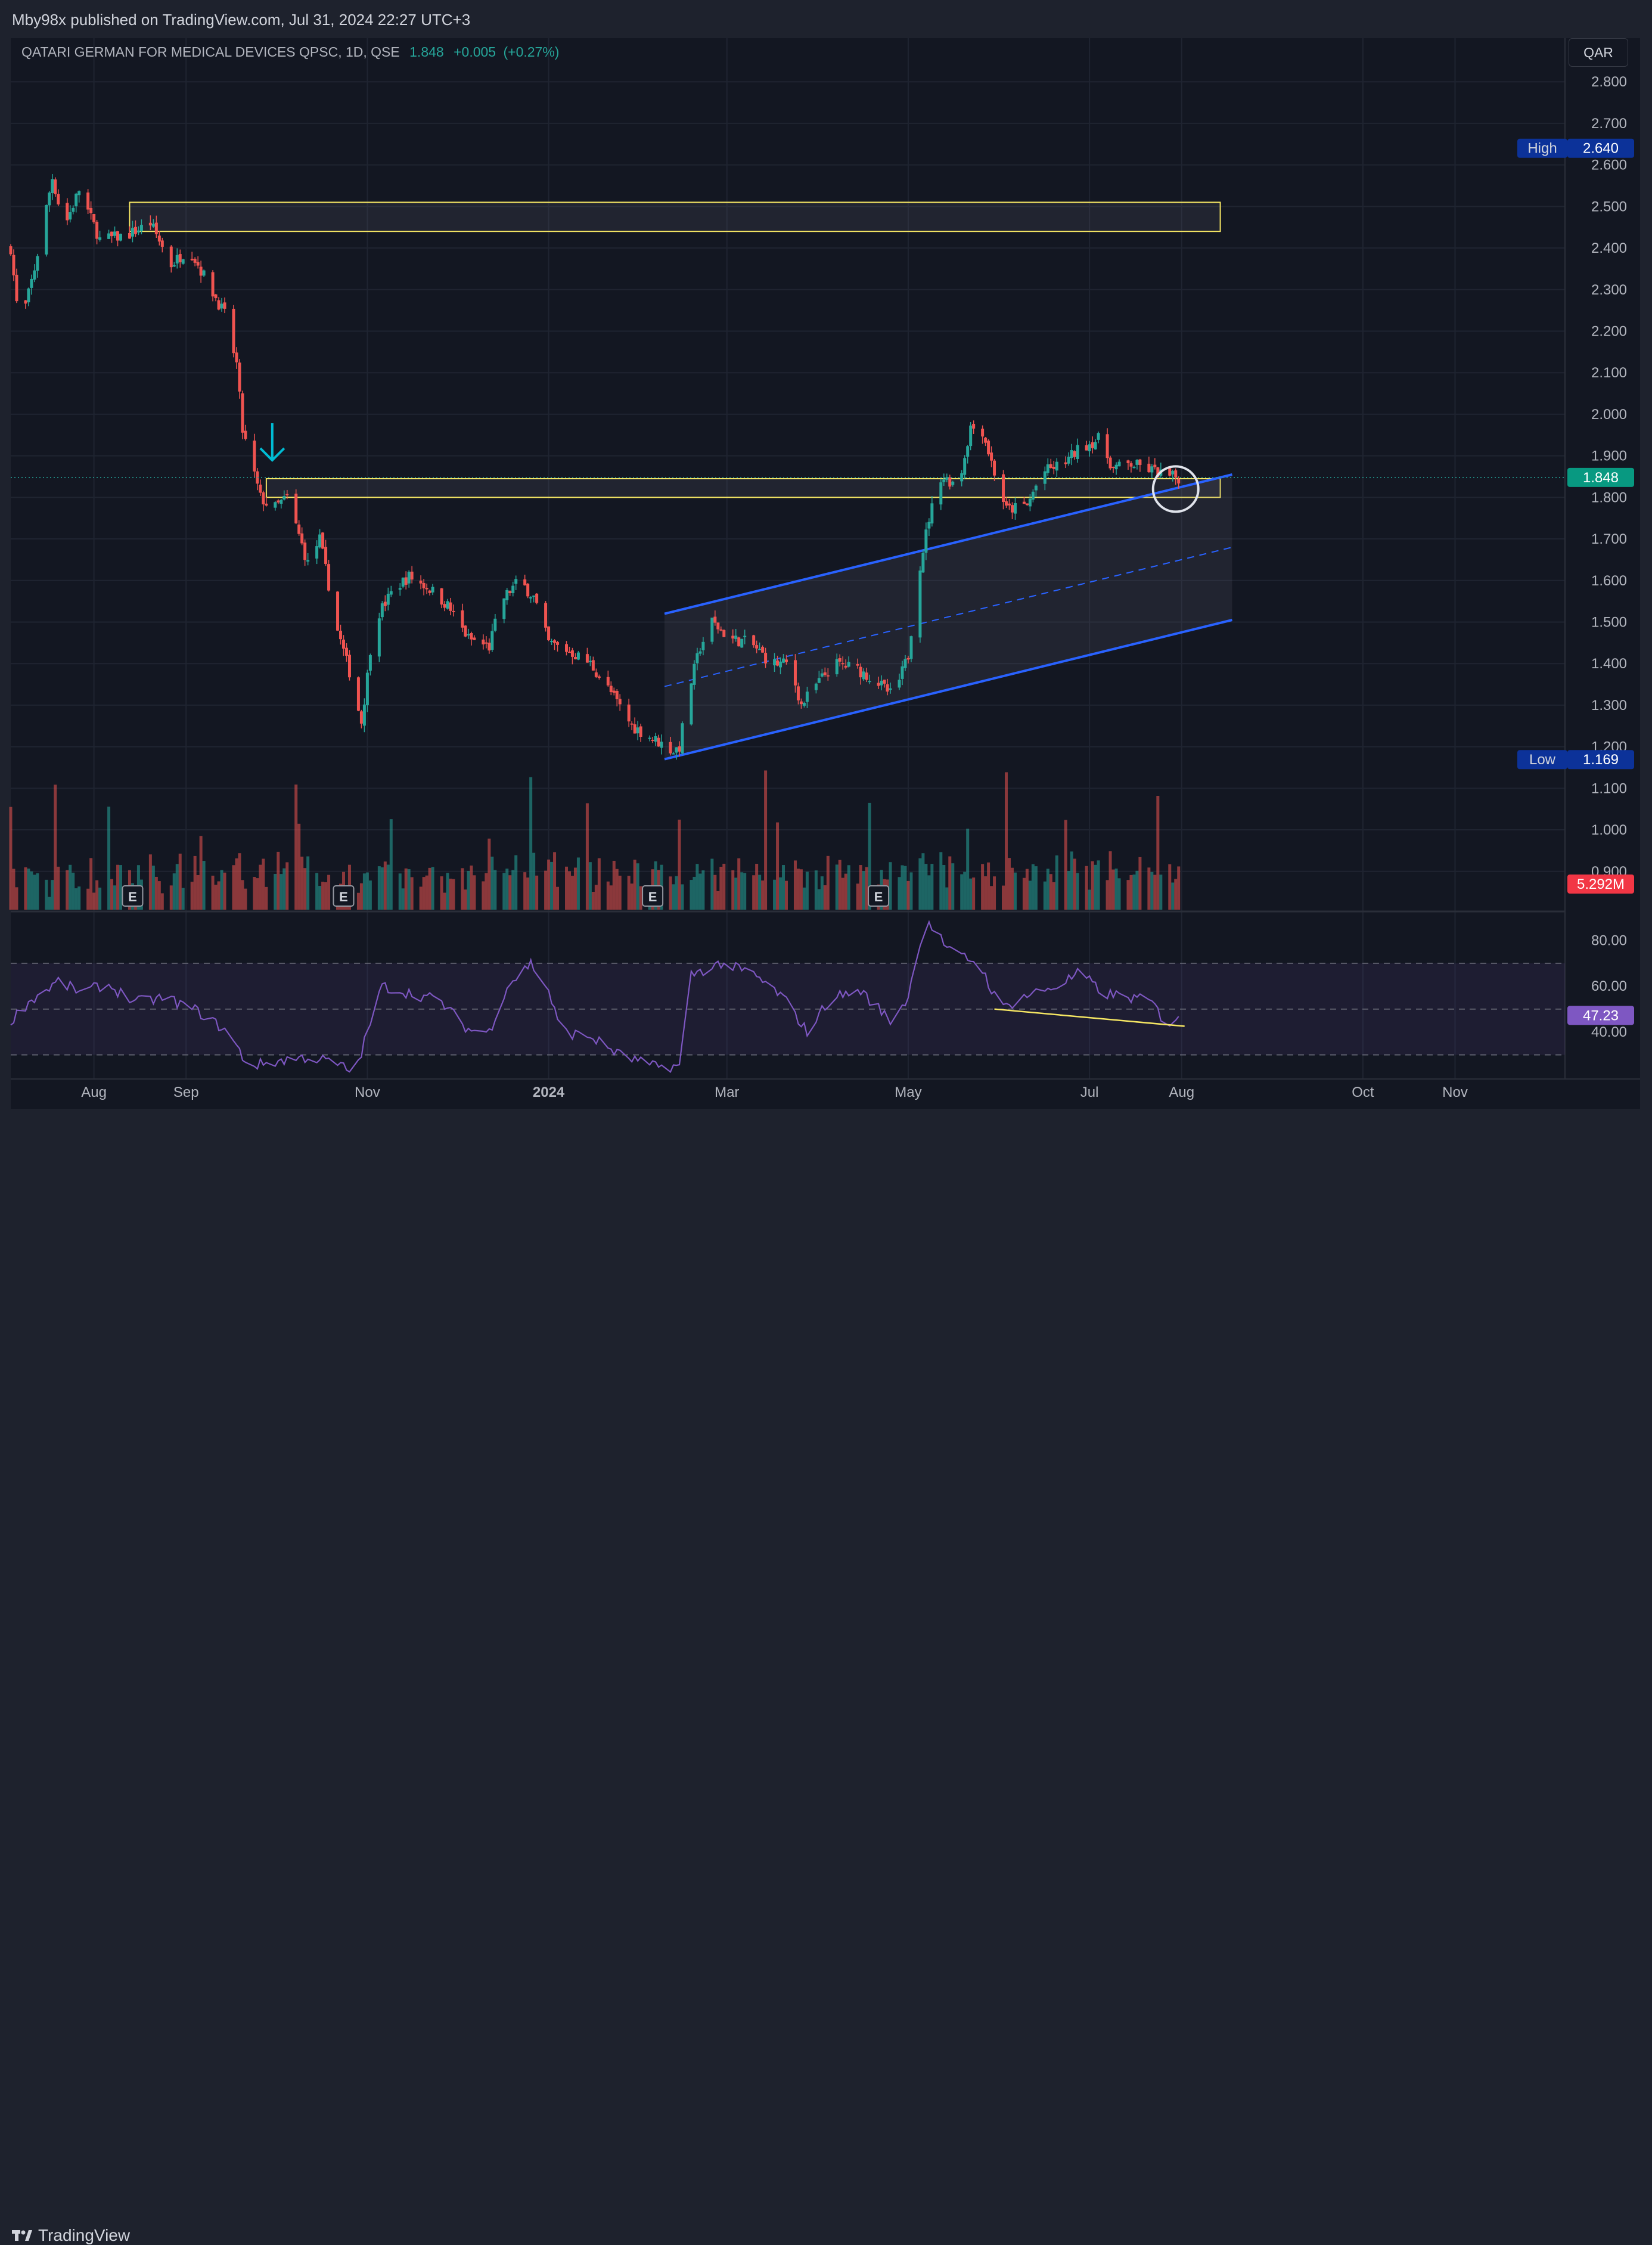  What do you see at coordinates (948, 617) in the screenshot?
I see `channel-layer` at bounding box center [948, 617].